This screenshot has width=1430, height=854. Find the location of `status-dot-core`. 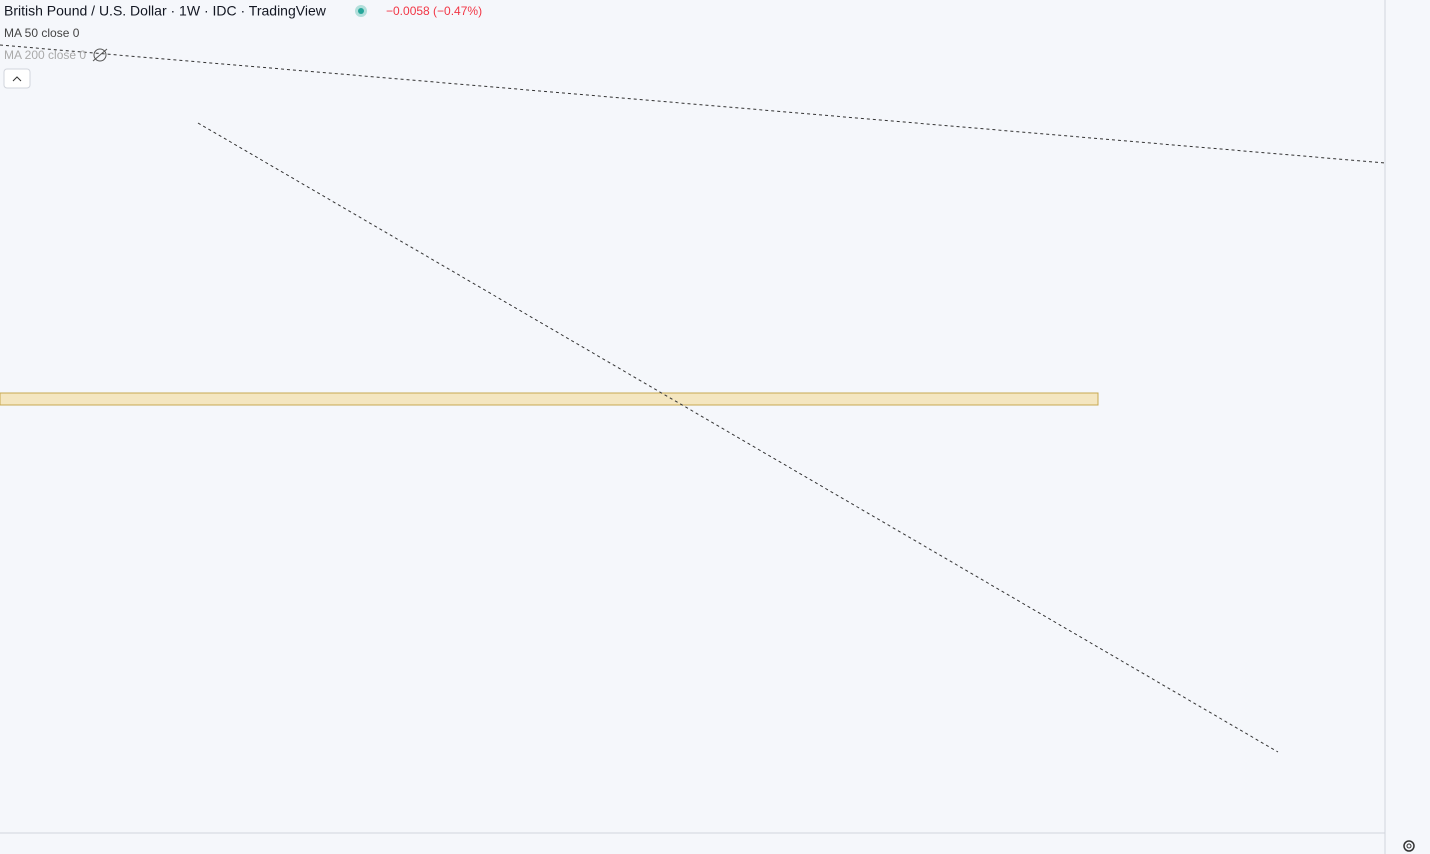

status-dot-core is located at coordinates (361, 11).